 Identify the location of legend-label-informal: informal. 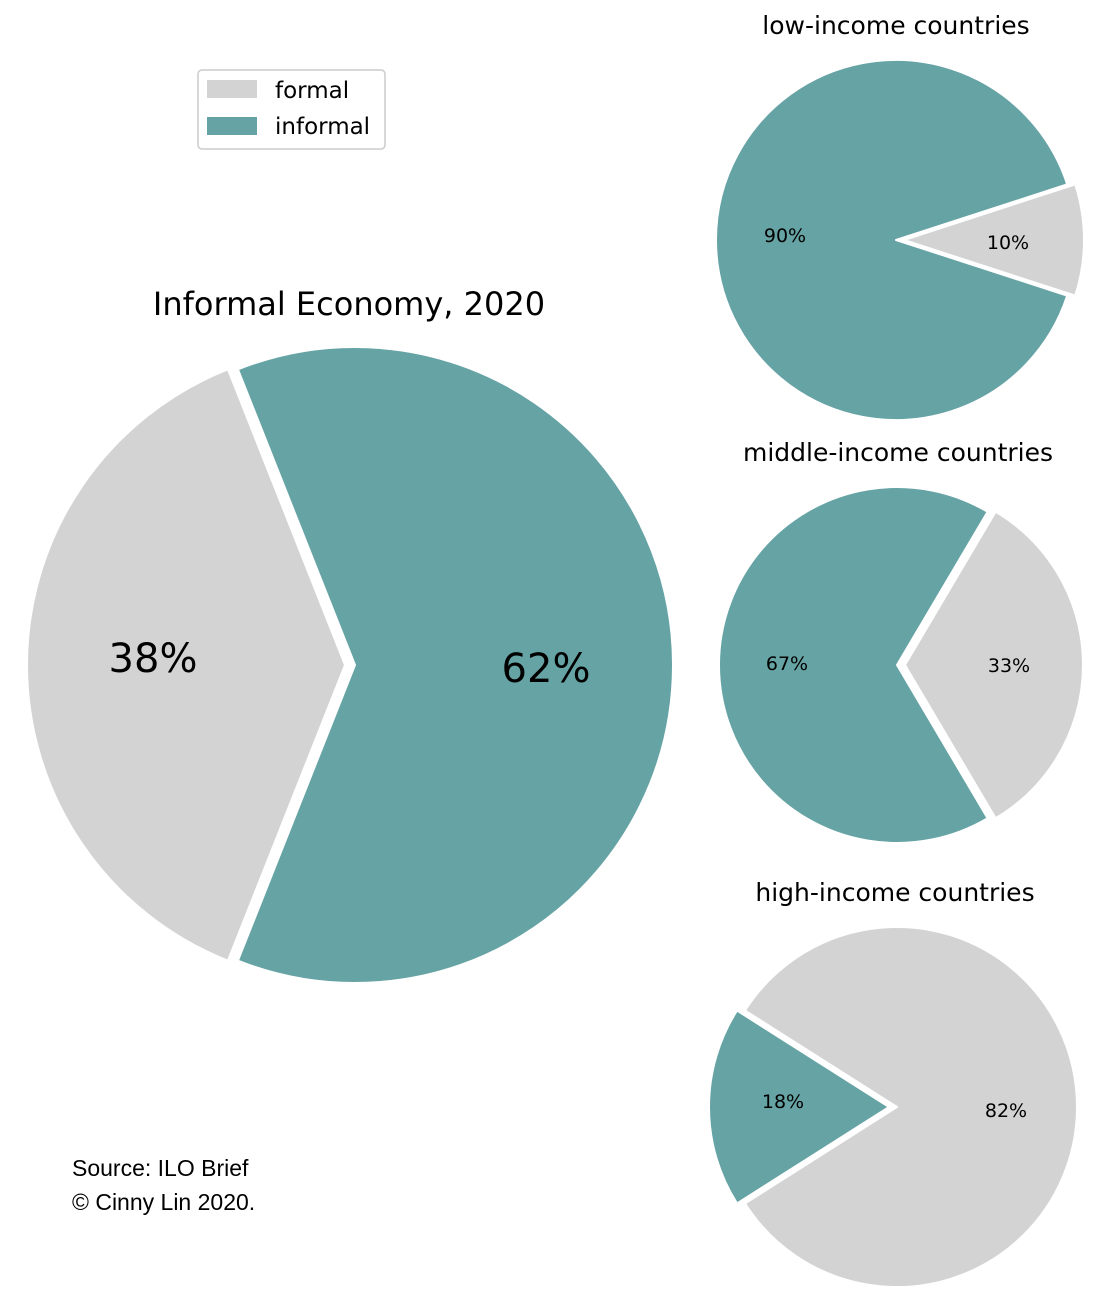
(322, 127).